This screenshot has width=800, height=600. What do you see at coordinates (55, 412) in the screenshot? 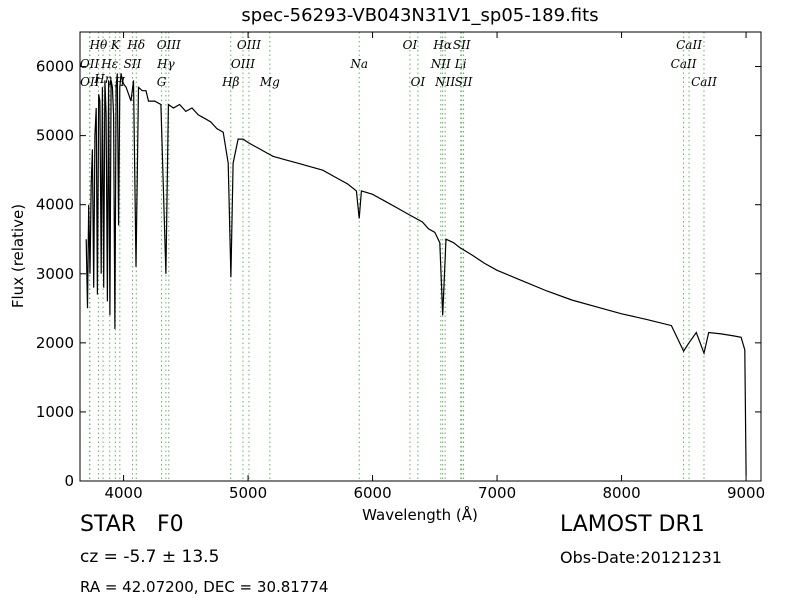
I see `y-tick-label-1: 1000` at bounding box center [55, 412].